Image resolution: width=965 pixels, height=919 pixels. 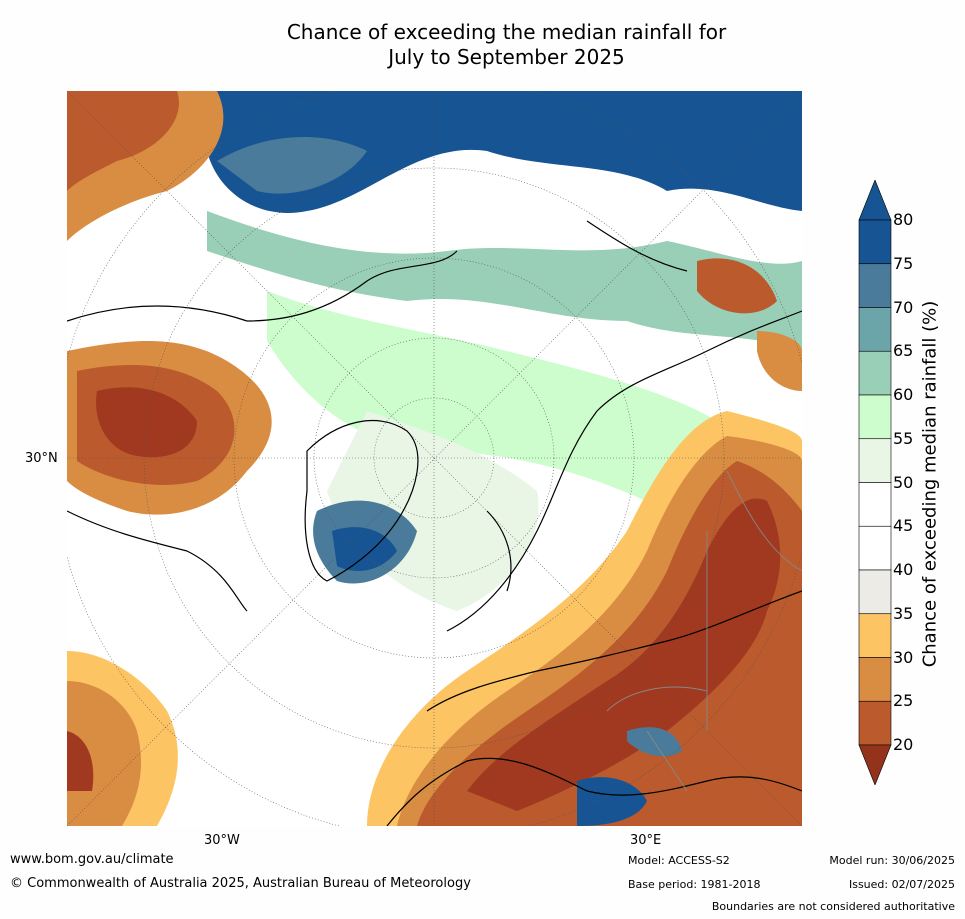 What do you see at coordinates (901, 884) in the screenshot?
I see `footer-issued: Issued: 02/07/2025` at bounding box center [901, 884].